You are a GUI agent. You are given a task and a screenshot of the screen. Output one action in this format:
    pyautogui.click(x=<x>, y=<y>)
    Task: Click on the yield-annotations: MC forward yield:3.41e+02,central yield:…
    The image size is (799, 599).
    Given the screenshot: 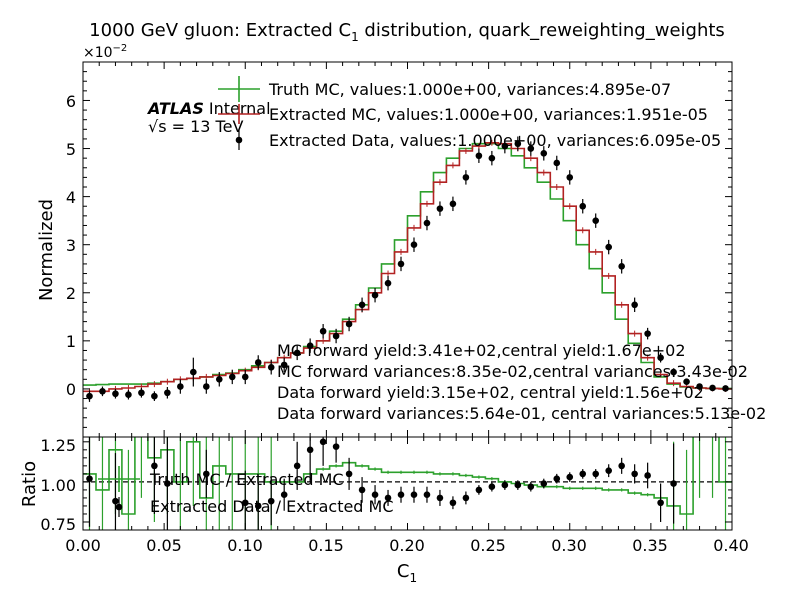 What is the action you would take?
    pyautogui.click(x=521, y=382)
    